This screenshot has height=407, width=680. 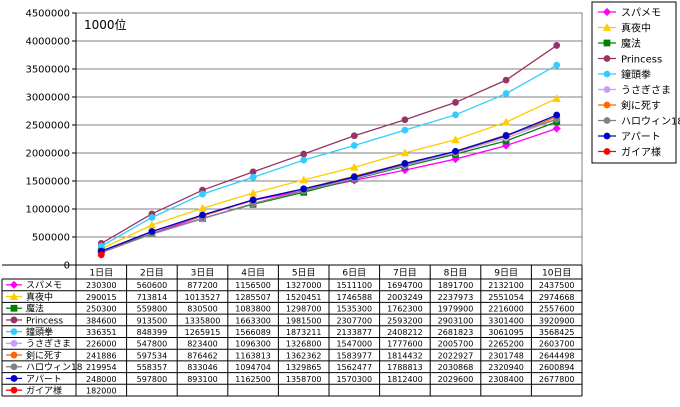 I want to click on legend-label: 剣に死す, so click(x=641, y=106).